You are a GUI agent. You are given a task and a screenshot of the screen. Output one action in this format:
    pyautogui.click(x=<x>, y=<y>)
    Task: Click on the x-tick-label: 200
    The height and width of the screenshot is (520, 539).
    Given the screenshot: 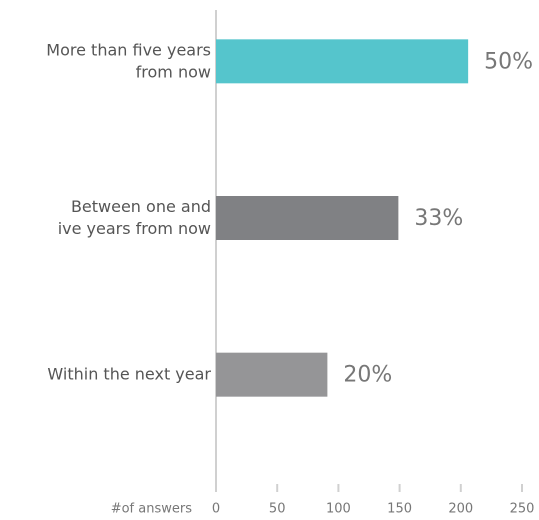 What is the action you would take?
    pyautogui.click(x=460, y=509)
    